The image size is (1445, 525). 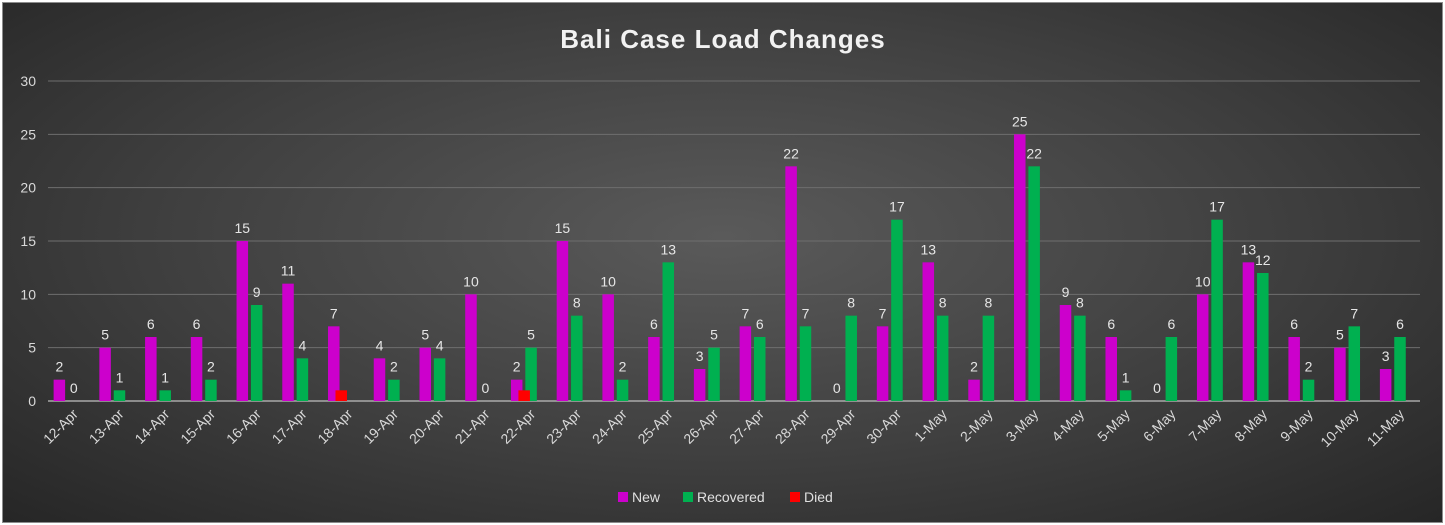 What do you see at coordinates (609, 426) in the screenshot?
I see `x-tick-label: 24-Apr` at bounding box center [609, 426].